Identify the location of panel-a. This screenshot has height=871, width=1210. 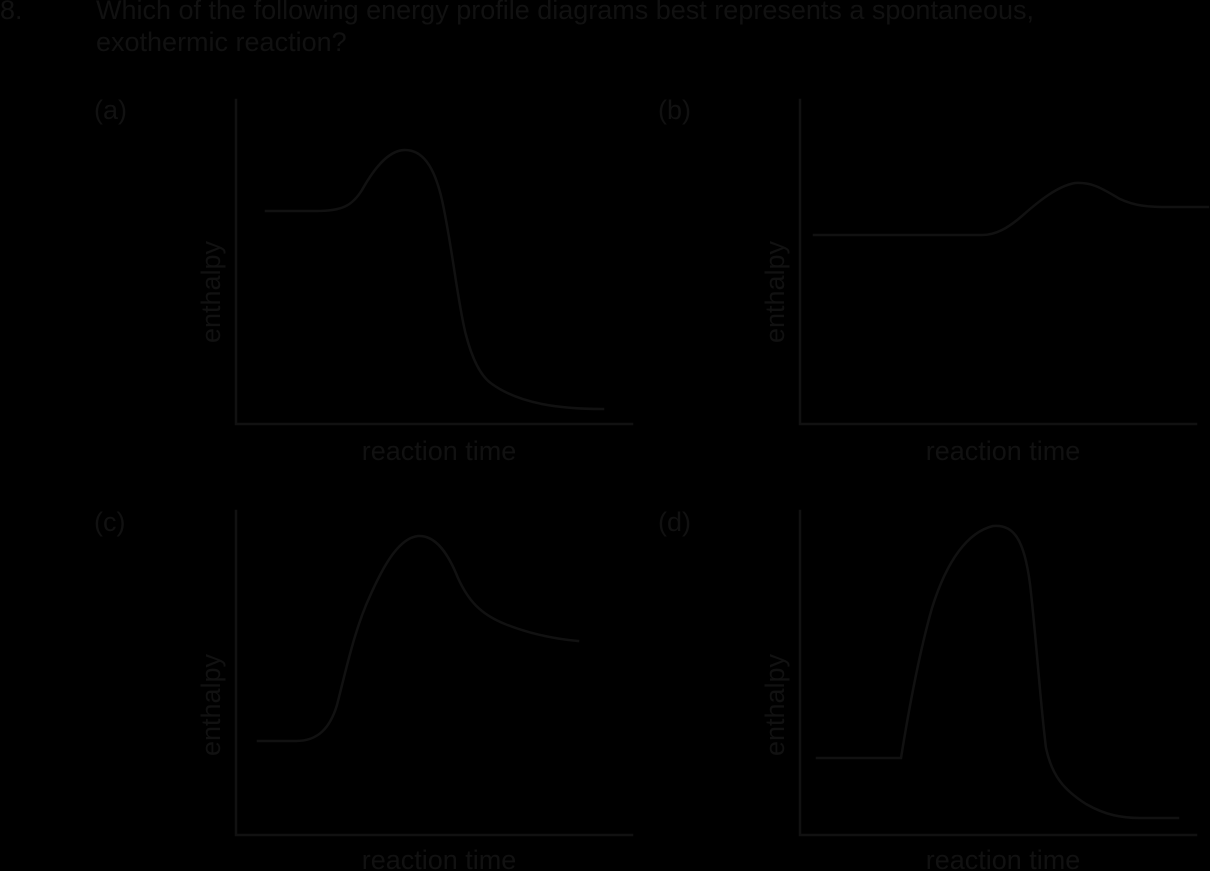
(434, 262).